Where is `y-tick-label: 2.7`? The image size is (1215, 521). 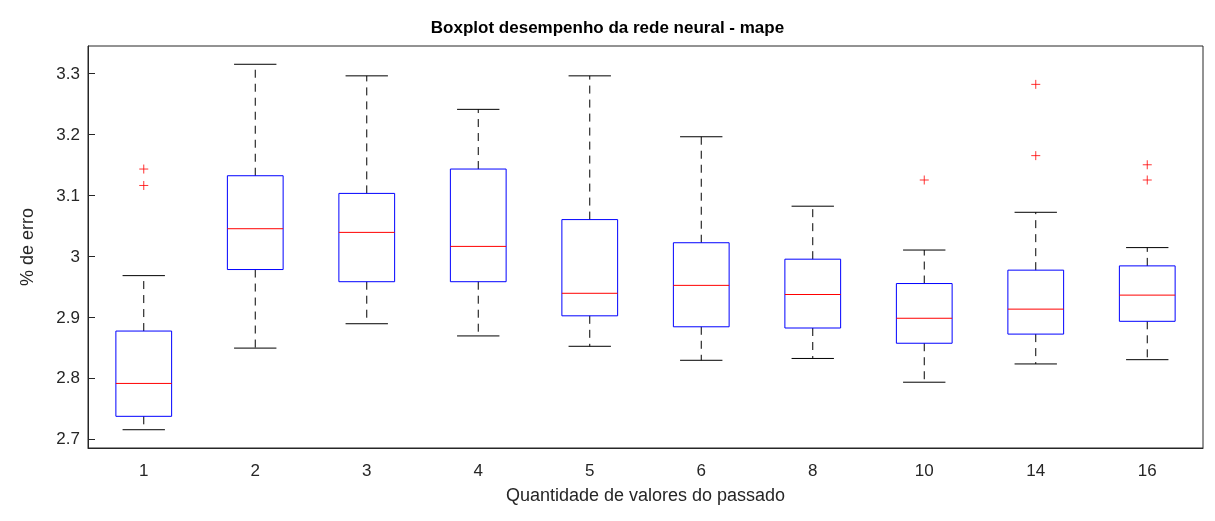 y-tick-label: 2.7 is located at coordinates (68, 439).